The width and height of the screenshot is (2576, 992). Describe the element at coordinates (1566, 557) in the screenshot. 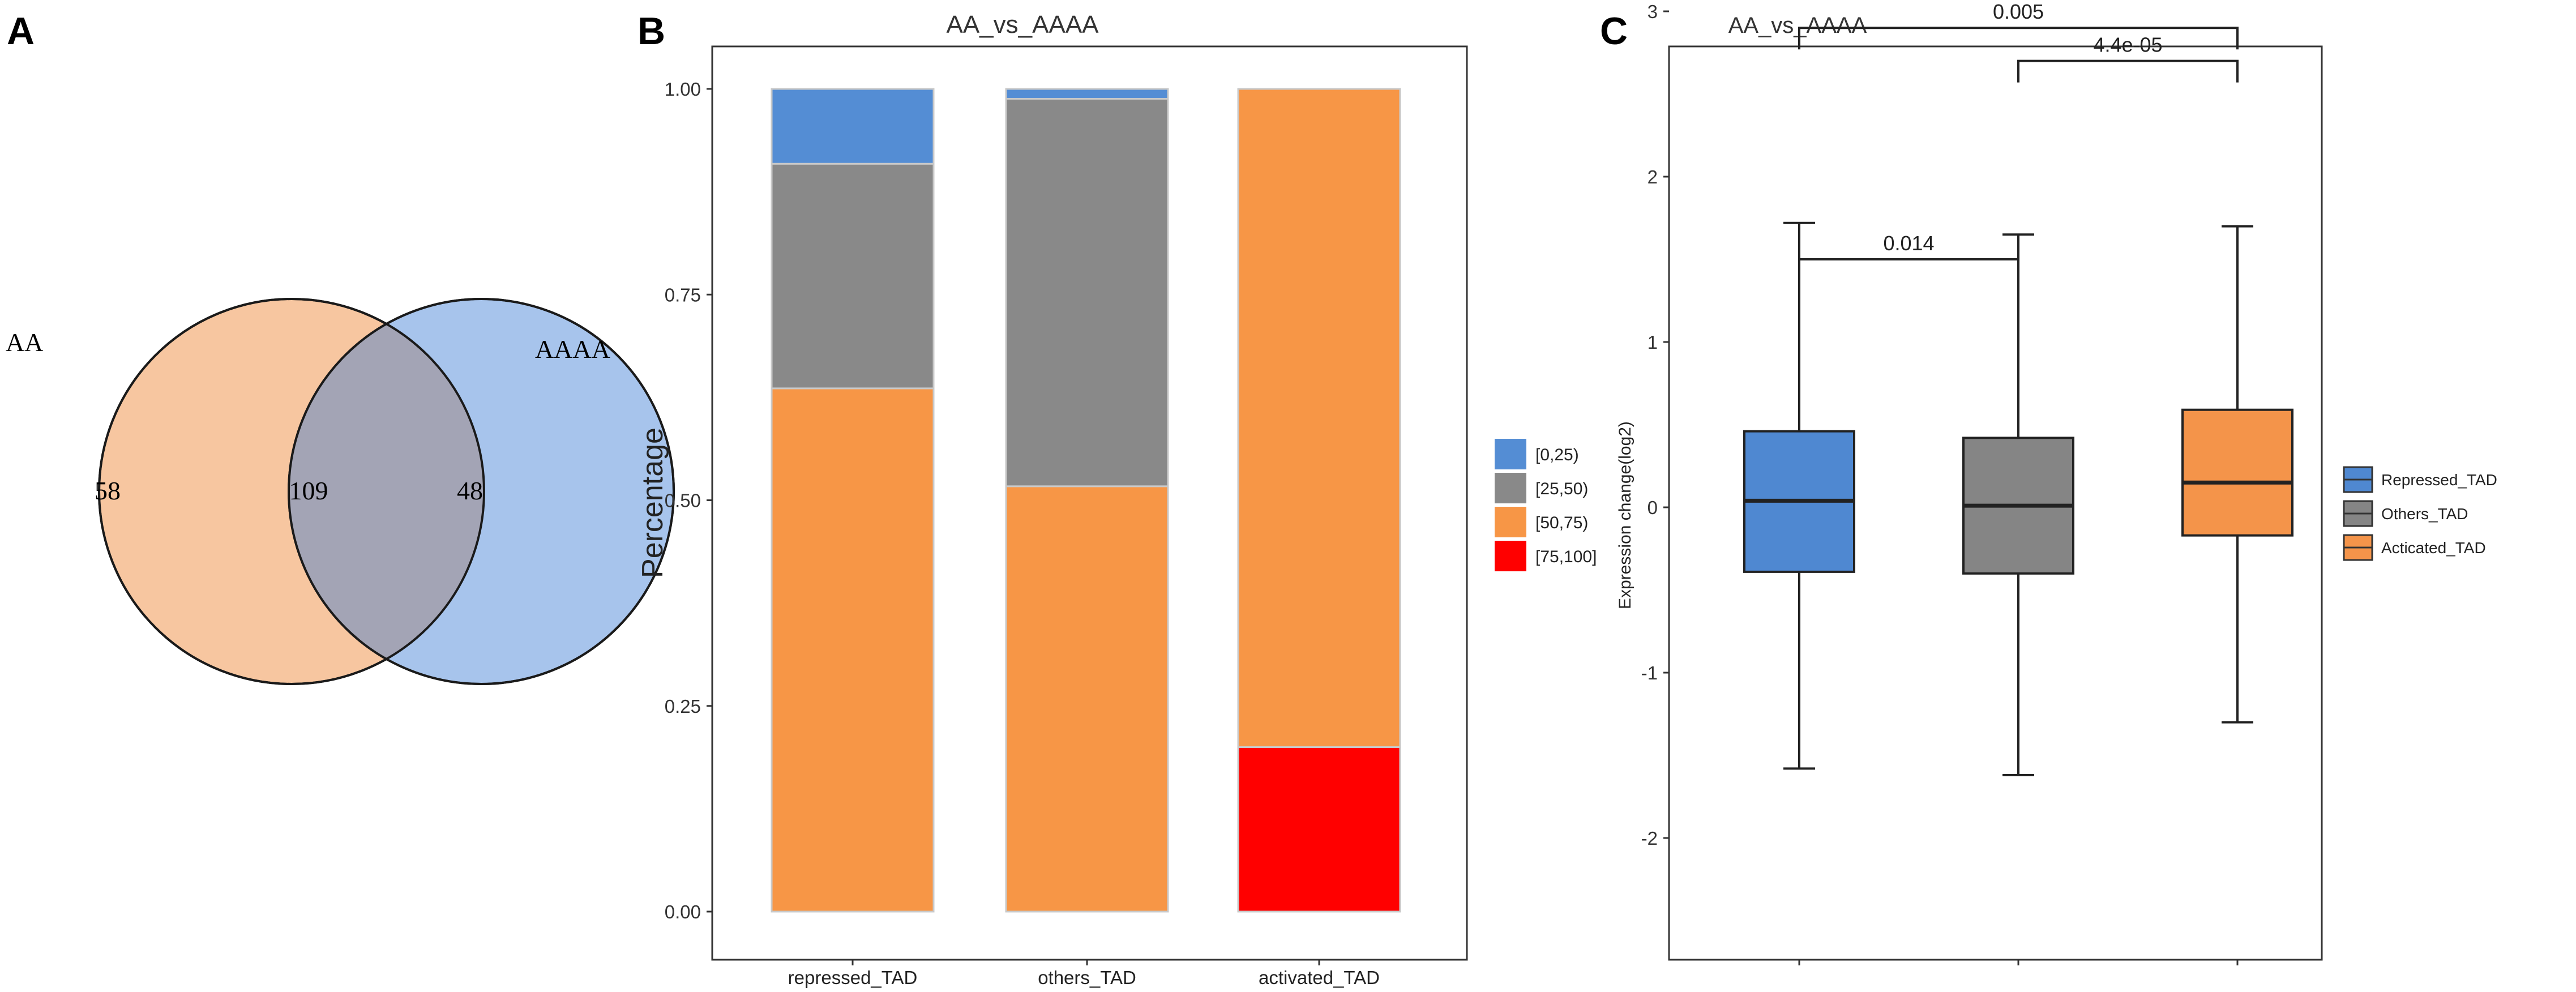

I see `bar-legend-label-75-100: [75,100]` at that location.